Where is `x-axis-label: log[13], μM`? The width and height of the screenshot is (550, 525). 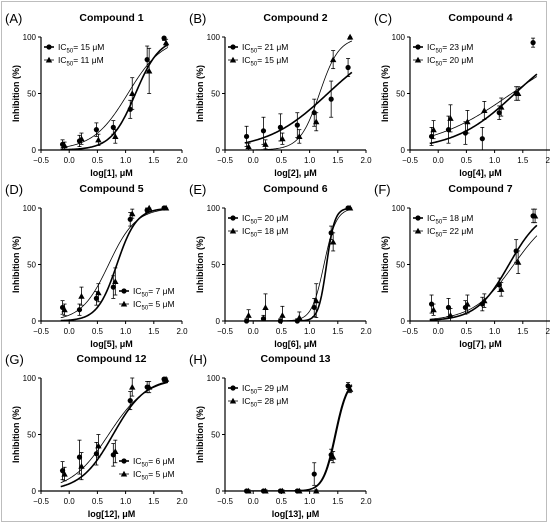 x-axis-label: log[13], μM is located at coordinates (296, 514).